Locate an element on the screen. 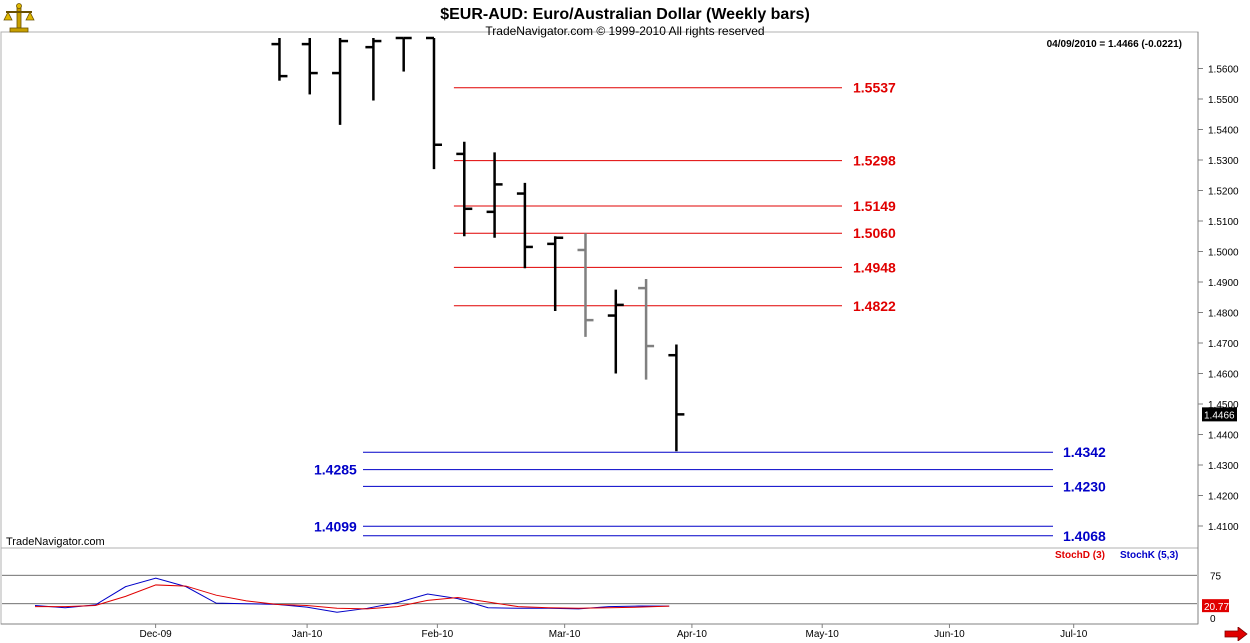 The width and height of the screenshot is (1250, 643). resistance-label: 1.4822 is located at coordinates (874, 306).